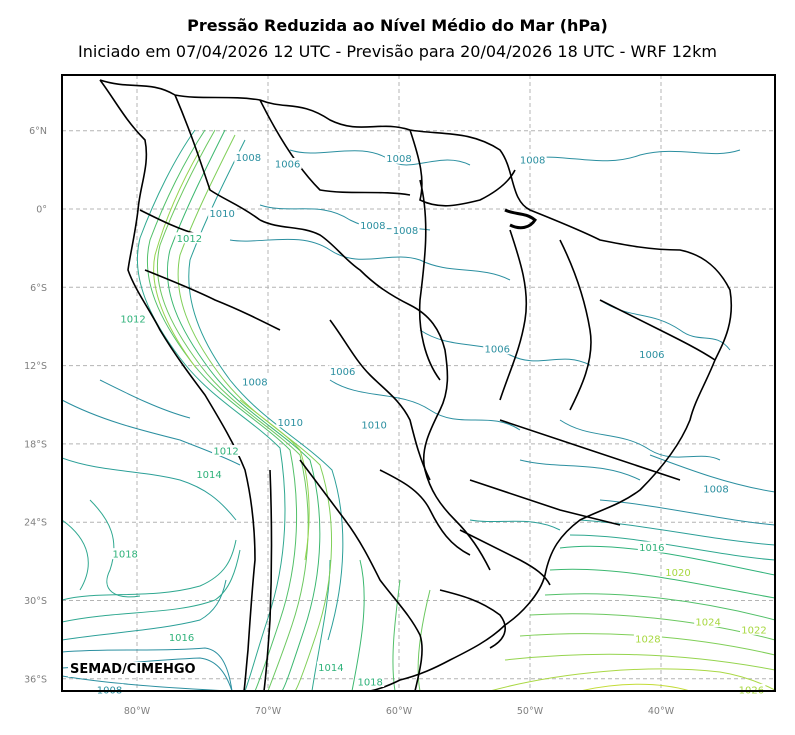 The image size is (795, 735). Describe the element at coordinates (35, 601) in the screenshot. I see `lat-tick-label: 30°S` at that location.